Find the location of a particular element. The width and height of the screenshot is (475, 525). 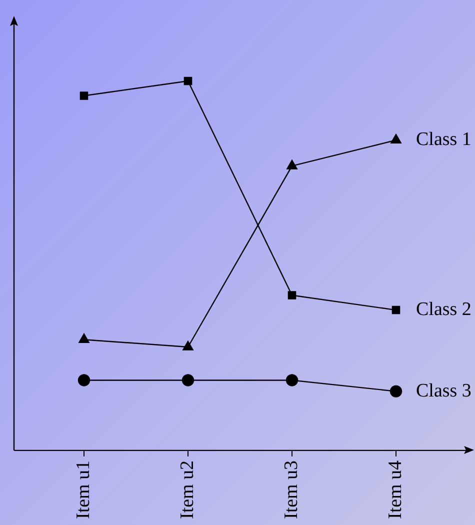

series-label: Class 3 is located at coordinates (444, 391).